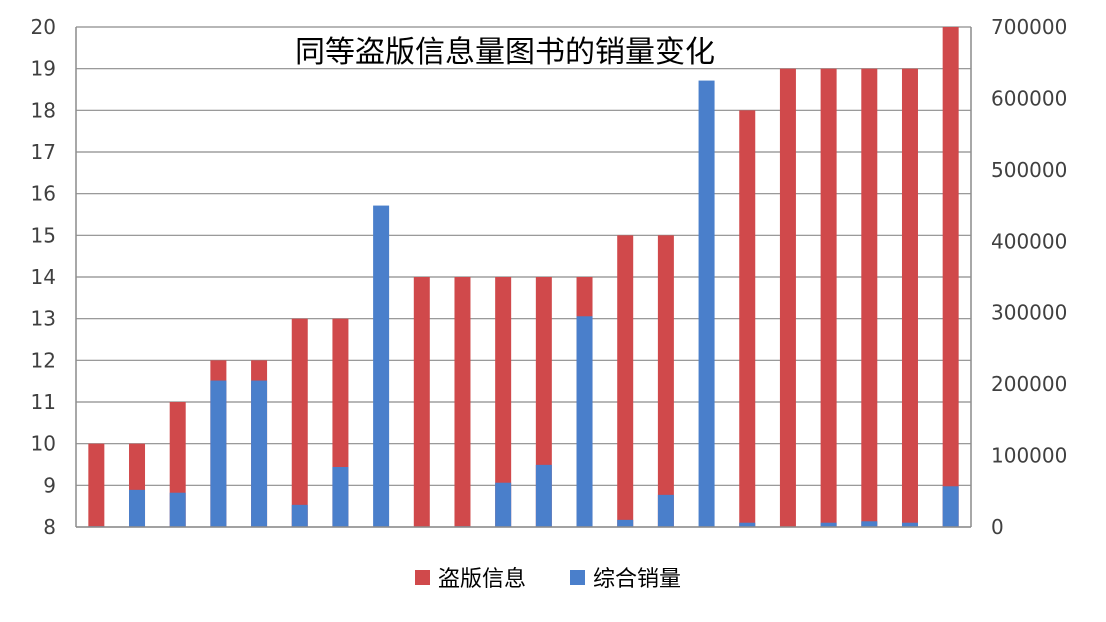 The image size is (1106, 622). Describe the element at coordinates (548, 579) in the screenshot. I see `legend: 盗版信息 综合销量` at that location.